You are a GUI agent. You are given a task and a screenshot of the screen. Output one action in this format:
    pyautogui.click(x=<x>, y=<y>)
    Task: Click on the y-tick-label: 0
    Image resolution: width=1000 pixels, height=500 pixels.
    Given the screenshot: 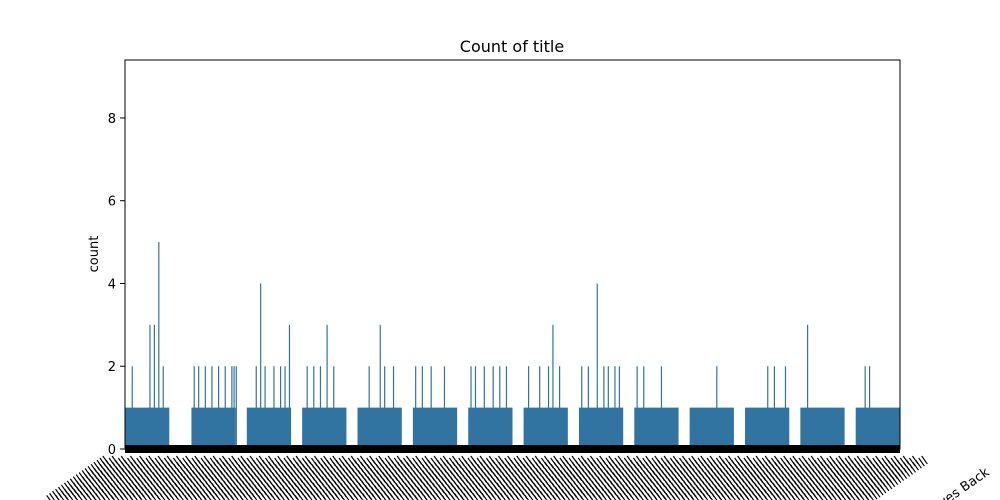 What is the action you would take?
    pyautogui.click(x=112, y=450)
    